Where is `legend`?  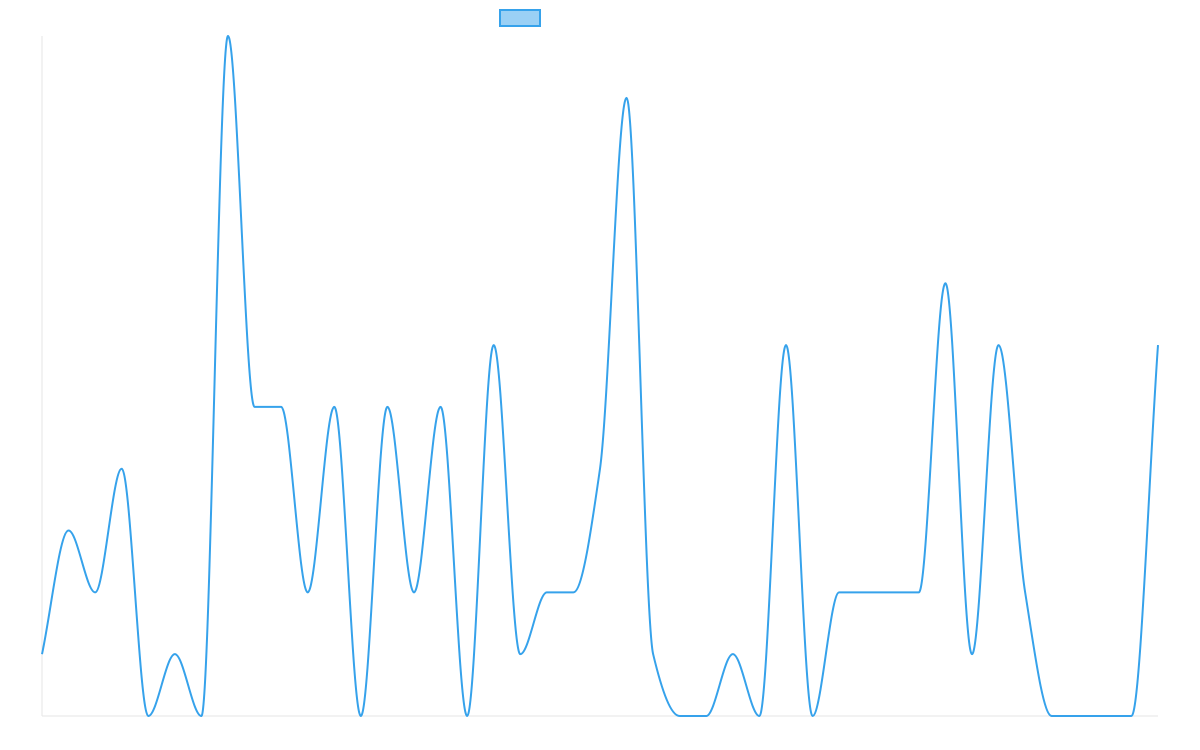
legend is located at coordinates (520, 18).